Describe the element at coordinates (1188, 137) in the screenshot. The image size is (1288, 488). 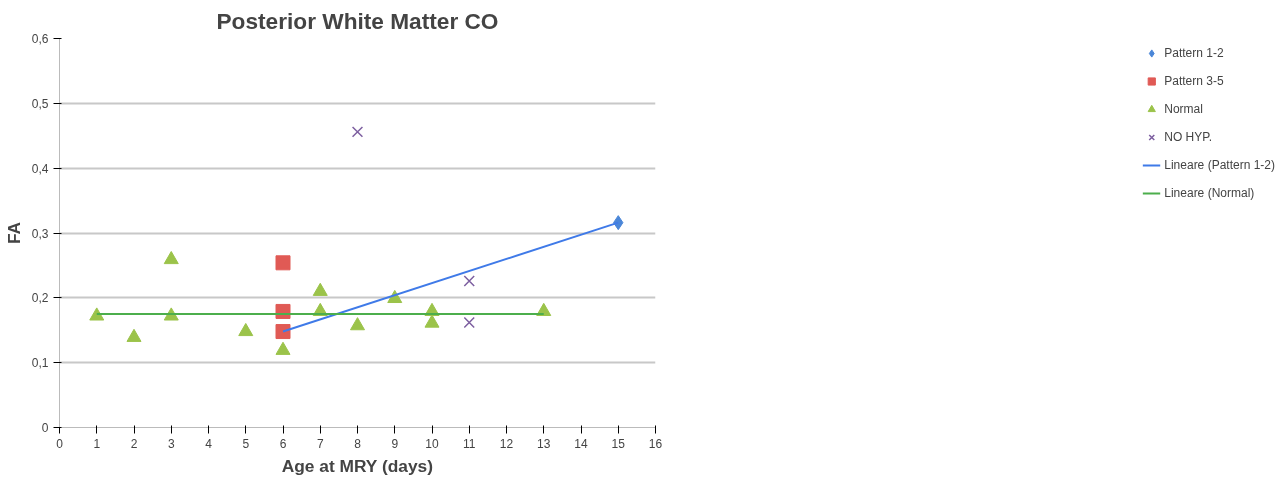
I see `legend-label: NO HYP.` at that location.